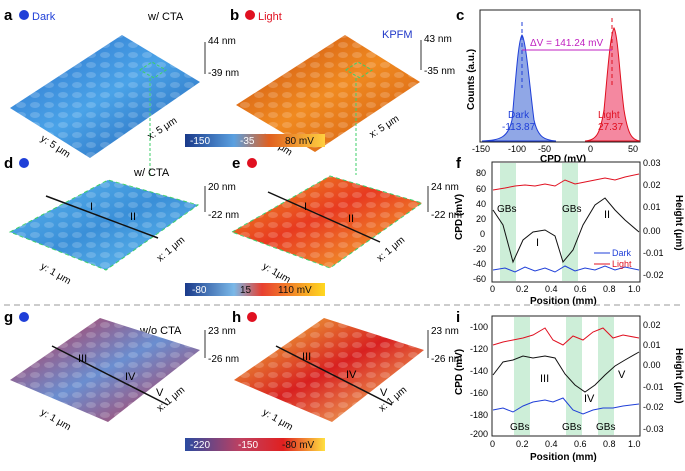 Image resolution: width=685 pixels, height=471 pixels. I want to click on mode-label: Light, so click(270, 17).